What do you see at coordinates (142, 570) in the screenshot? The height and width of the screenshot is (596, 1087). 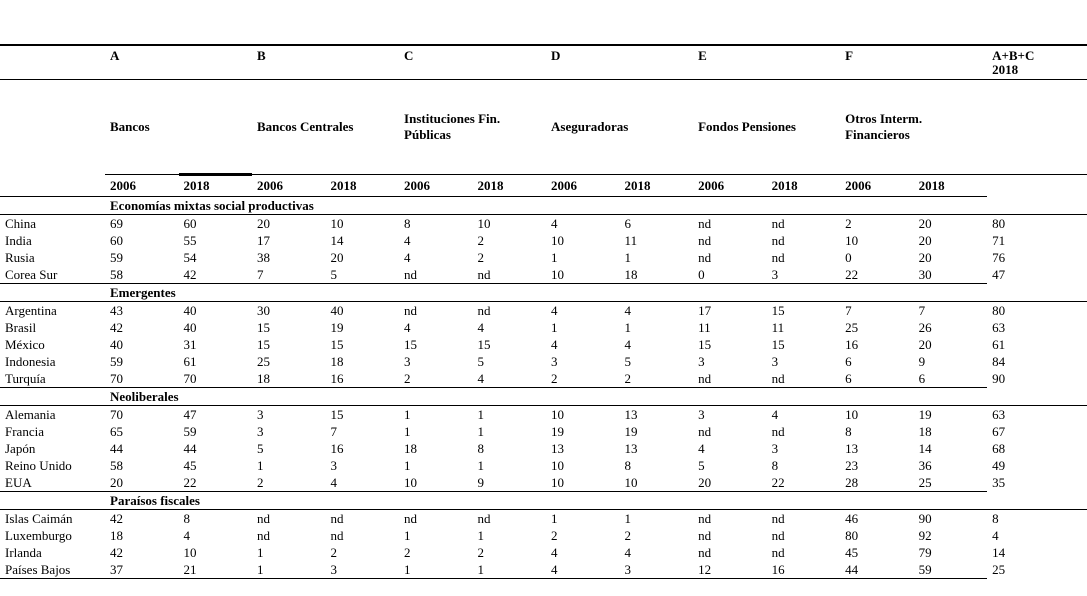 I see `value-cell: 37` at bounding box center [142, 570].